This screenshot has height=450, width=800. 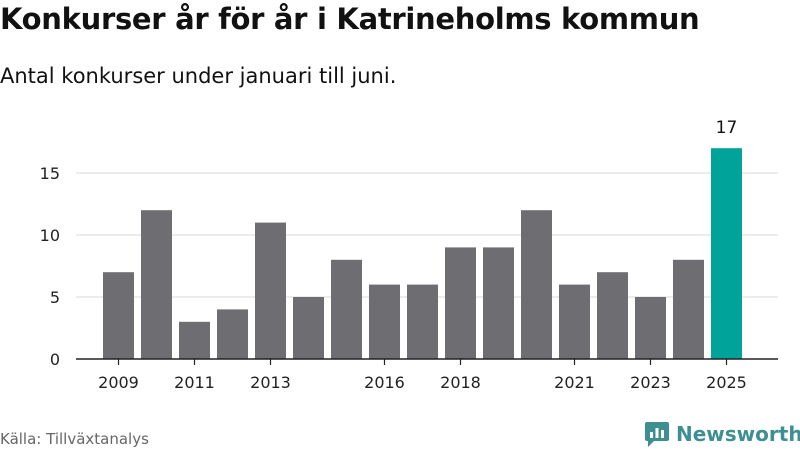 What do you see at coordinates (346, 309) in the screenshot?
I see `bar-2015` at bounding box center [346, 309].